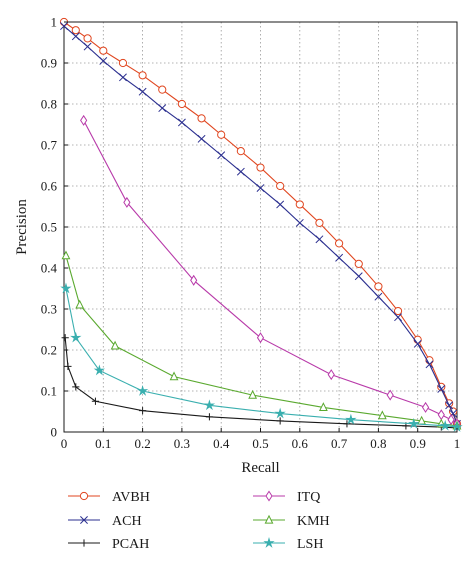  What do you see at coordinates (182, 443) in the screenshot?
I see `x-tick-label: 0.3` at bounding box center [182, 443].